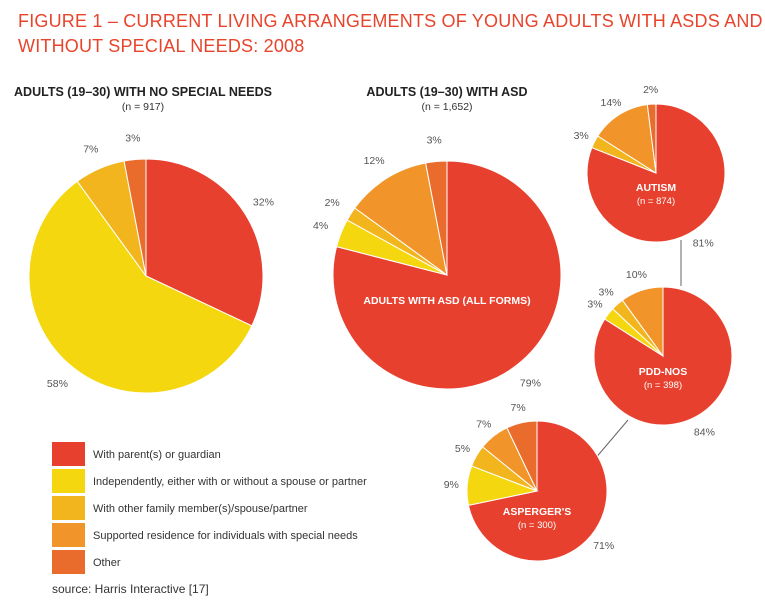  Describe the element at coordinates (656, 188) in the screenshot. I see `pie-inner-label-autism: AUTISM` at that location.